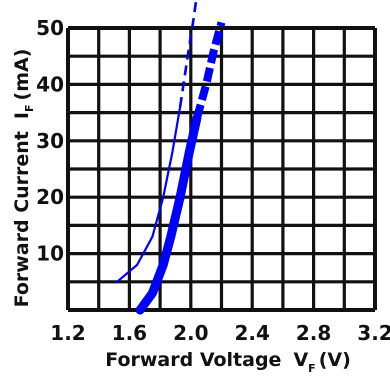 This screenshot has width=390, height=376. What do you see at coordinates (129, 333) in the screenshot?
I see `x-tick-label: 1.6` at bounding box center [129, 333].